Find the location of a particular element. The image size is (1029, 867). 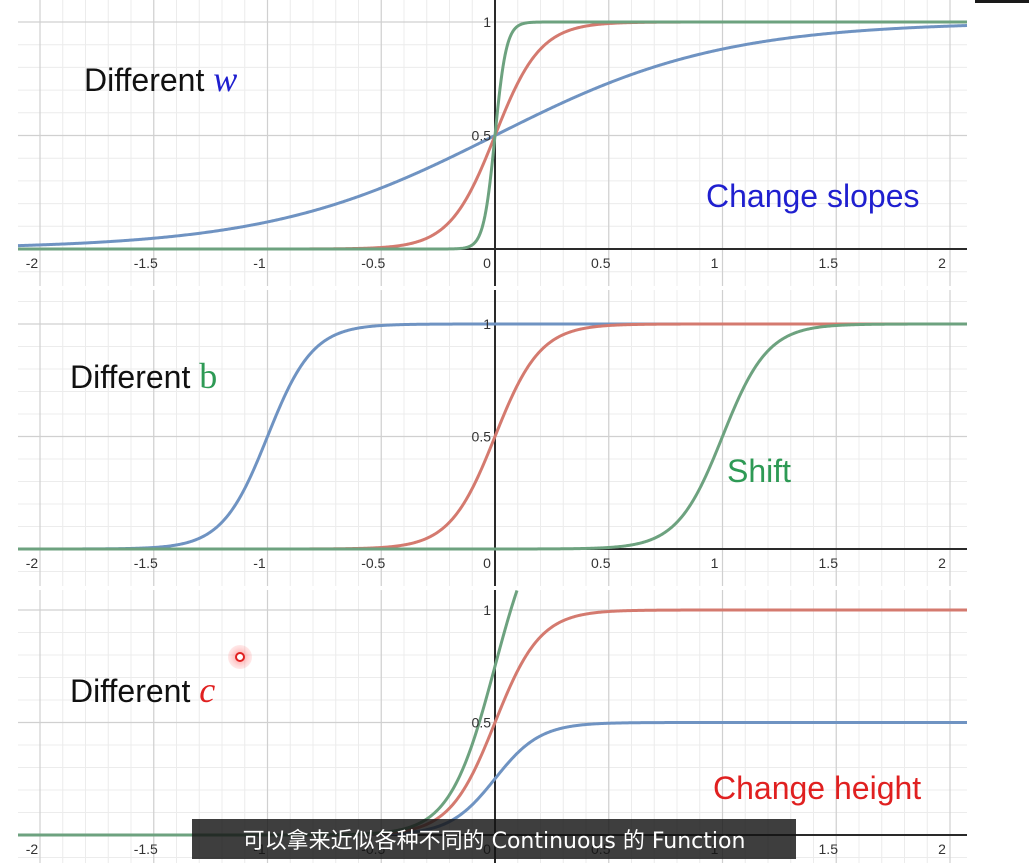

panel-annotation: Shift is located at coordinates (759, 471).